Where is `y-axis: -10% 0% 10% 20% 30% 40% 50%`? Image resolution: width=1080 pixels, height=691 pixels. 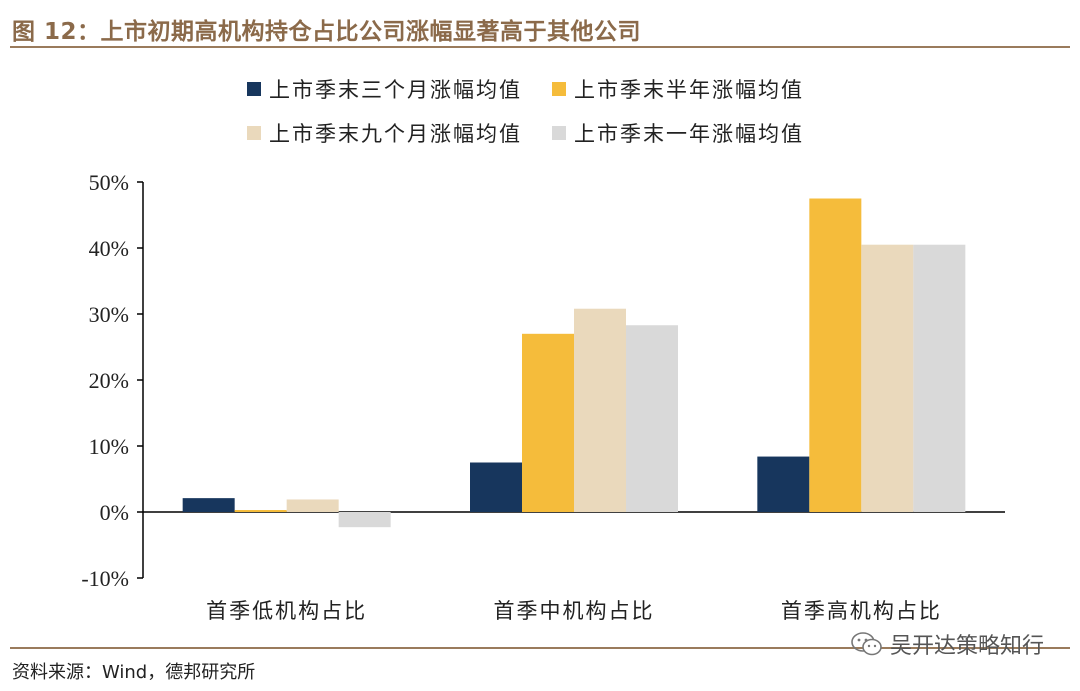 y-axis: -10% 0% 10% 20% 30% 40% 50% is located at coordinates (112, 380).